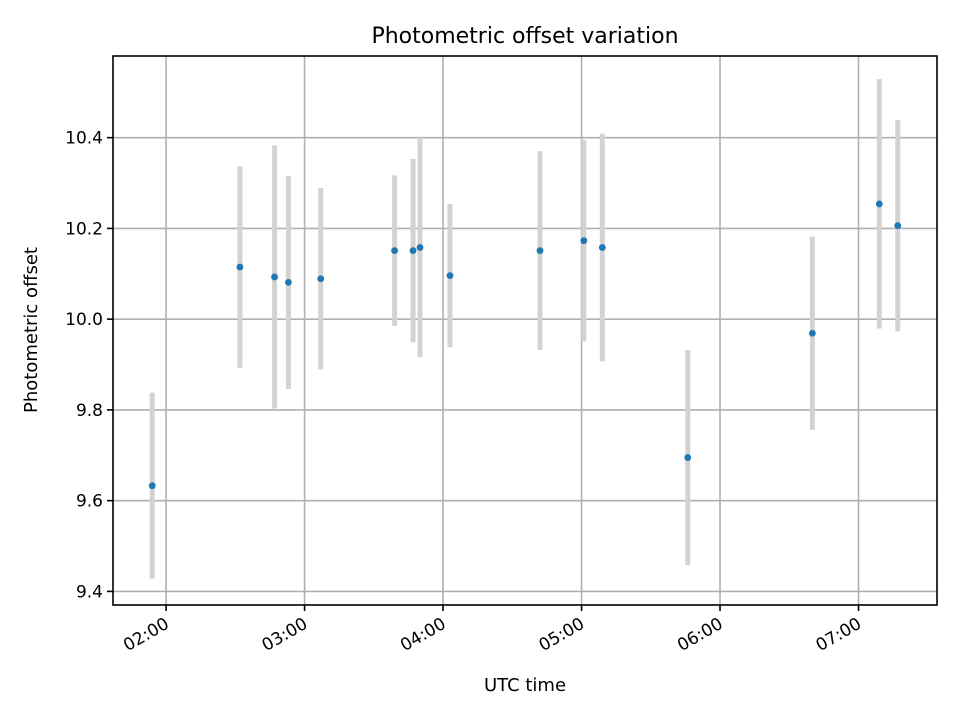 The height and width of the screenshot is (720, 960). Describe the element at coordinates (89, 592) in the screenshot. I see `y-tick-label: 9.4` at that location.